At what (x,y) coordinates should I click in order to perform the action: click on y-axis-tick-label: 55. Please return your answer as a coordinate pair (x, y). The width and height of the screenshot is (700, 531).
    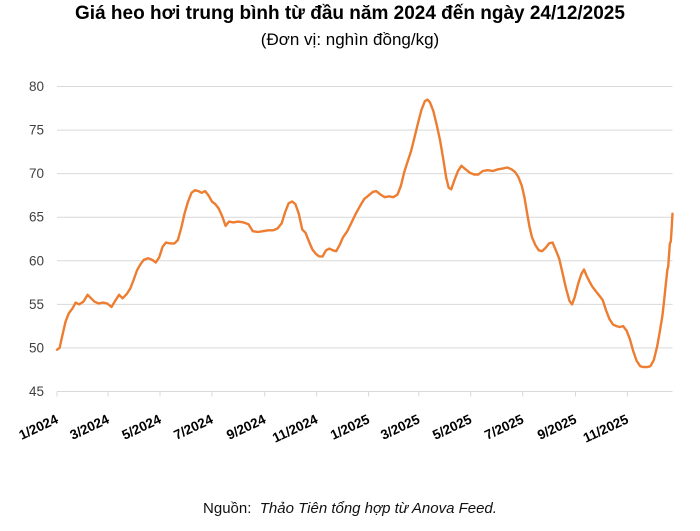
    Looking at the image, I should click on (36, 304).